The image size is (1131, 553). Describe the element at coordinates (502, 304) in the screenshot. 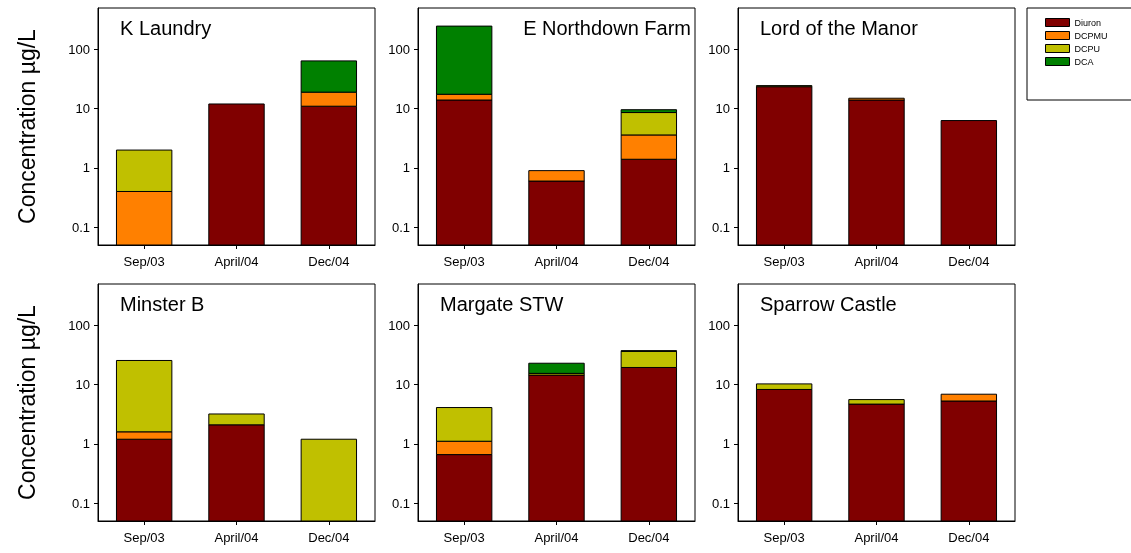

I see `text: Margate STW` at that location.